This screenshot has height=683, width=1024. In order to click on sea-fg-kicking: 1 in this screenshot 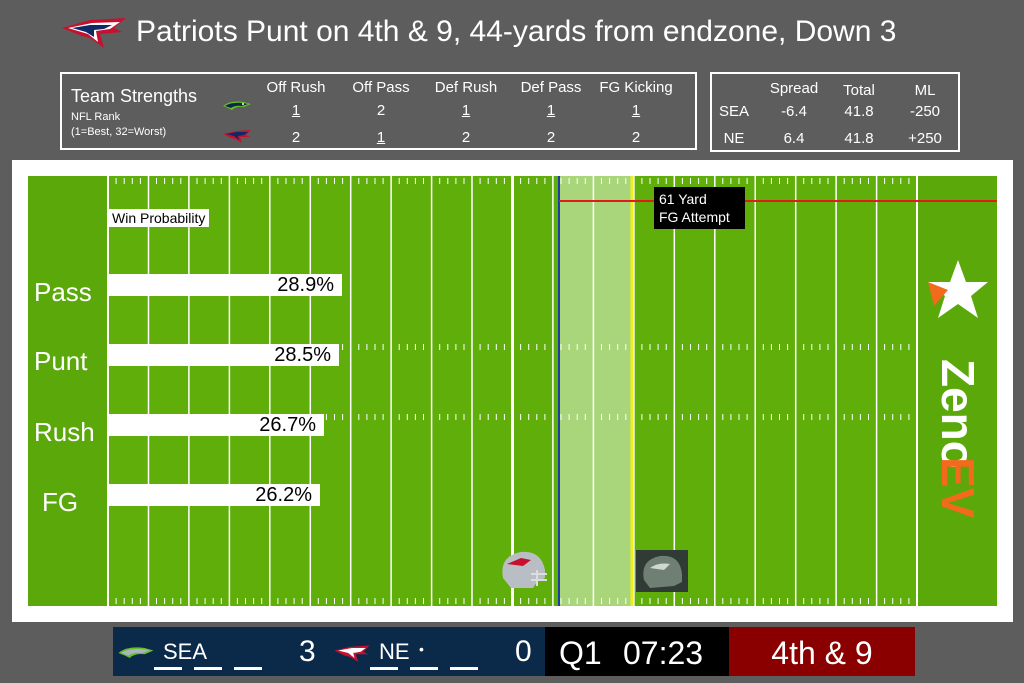, I will do `click(636, 110)`.